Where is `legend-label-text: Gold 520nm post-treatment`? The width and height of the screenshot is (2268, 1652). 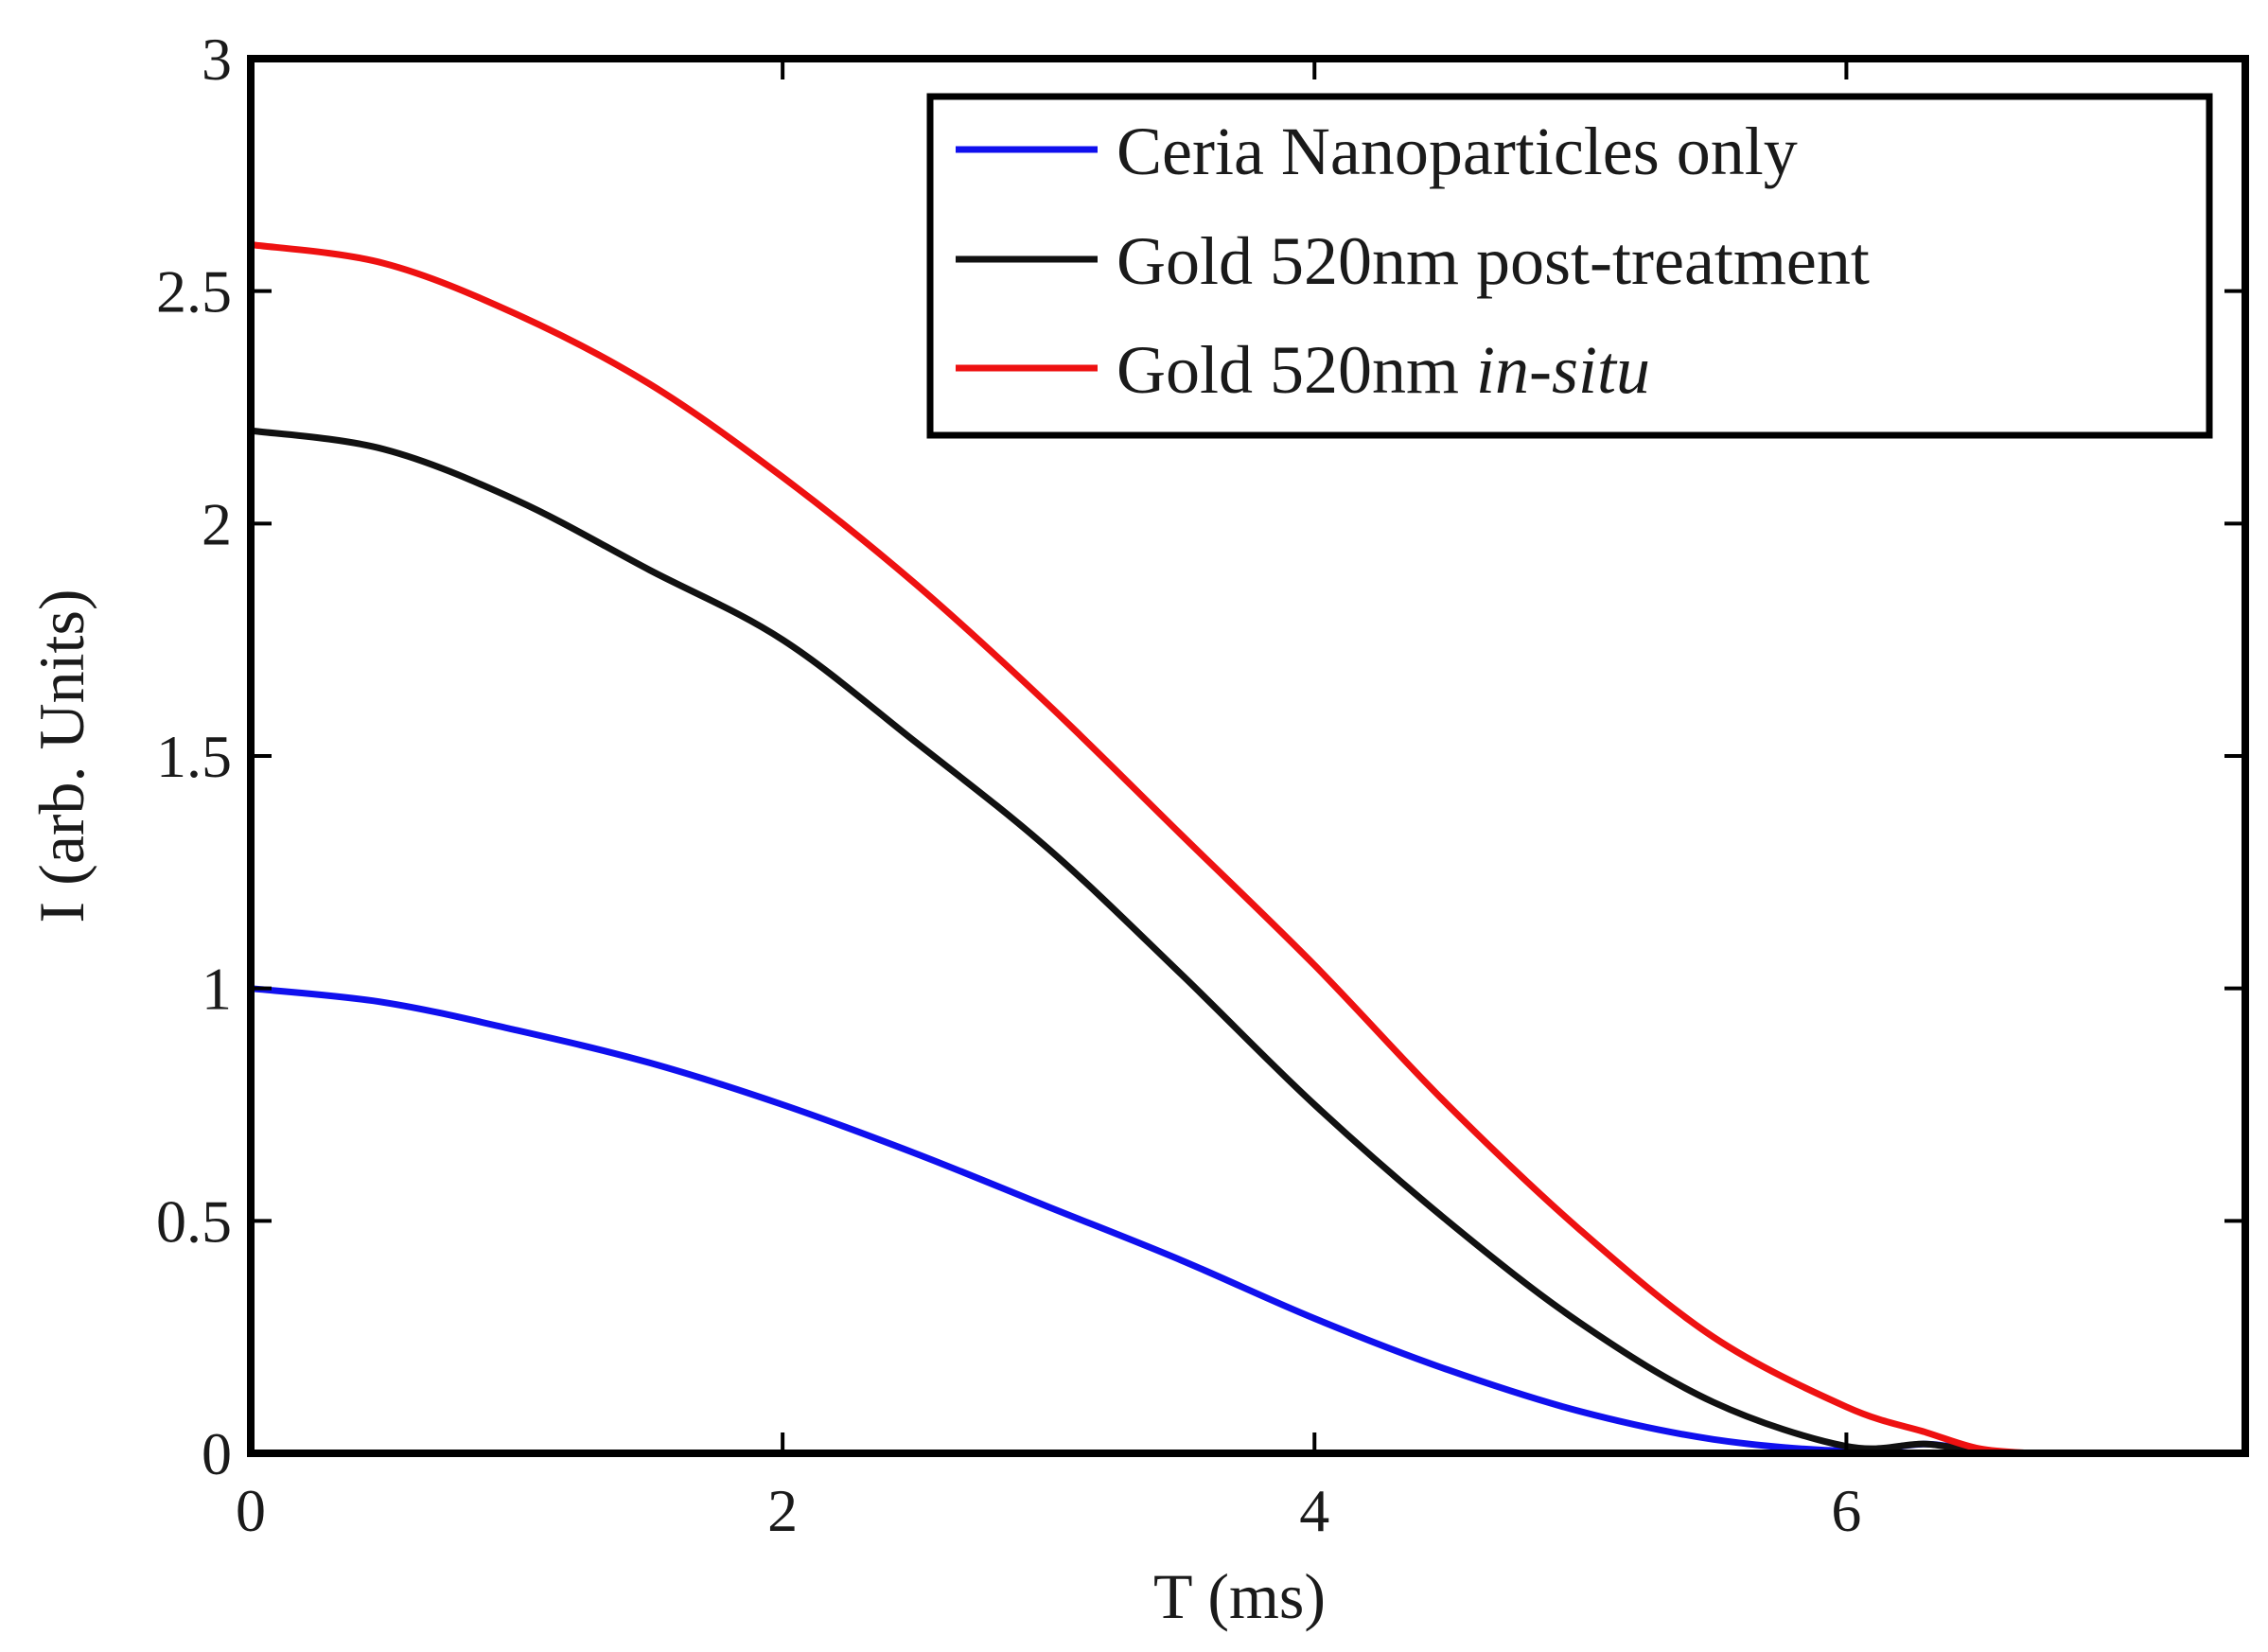 legend-label-text: Gold 520nm post-treatment is located at coordinates (1493, 261).